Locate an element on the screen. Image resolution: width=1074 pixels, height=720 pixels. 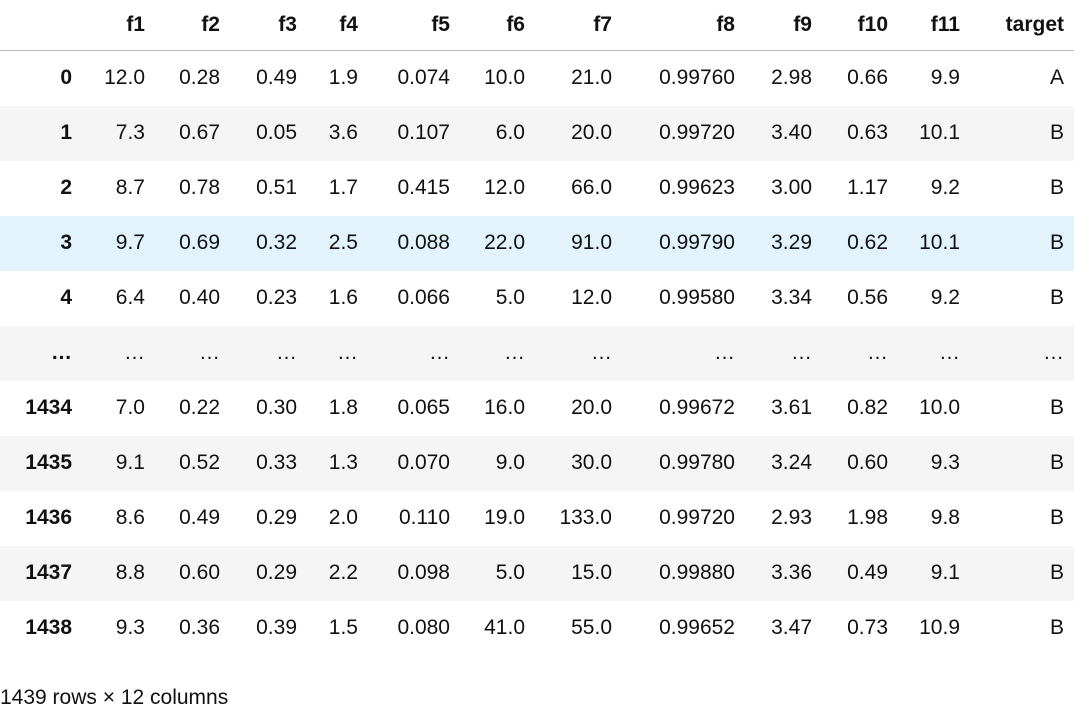
cell: 0.28 is located at coordinates (199, 78).